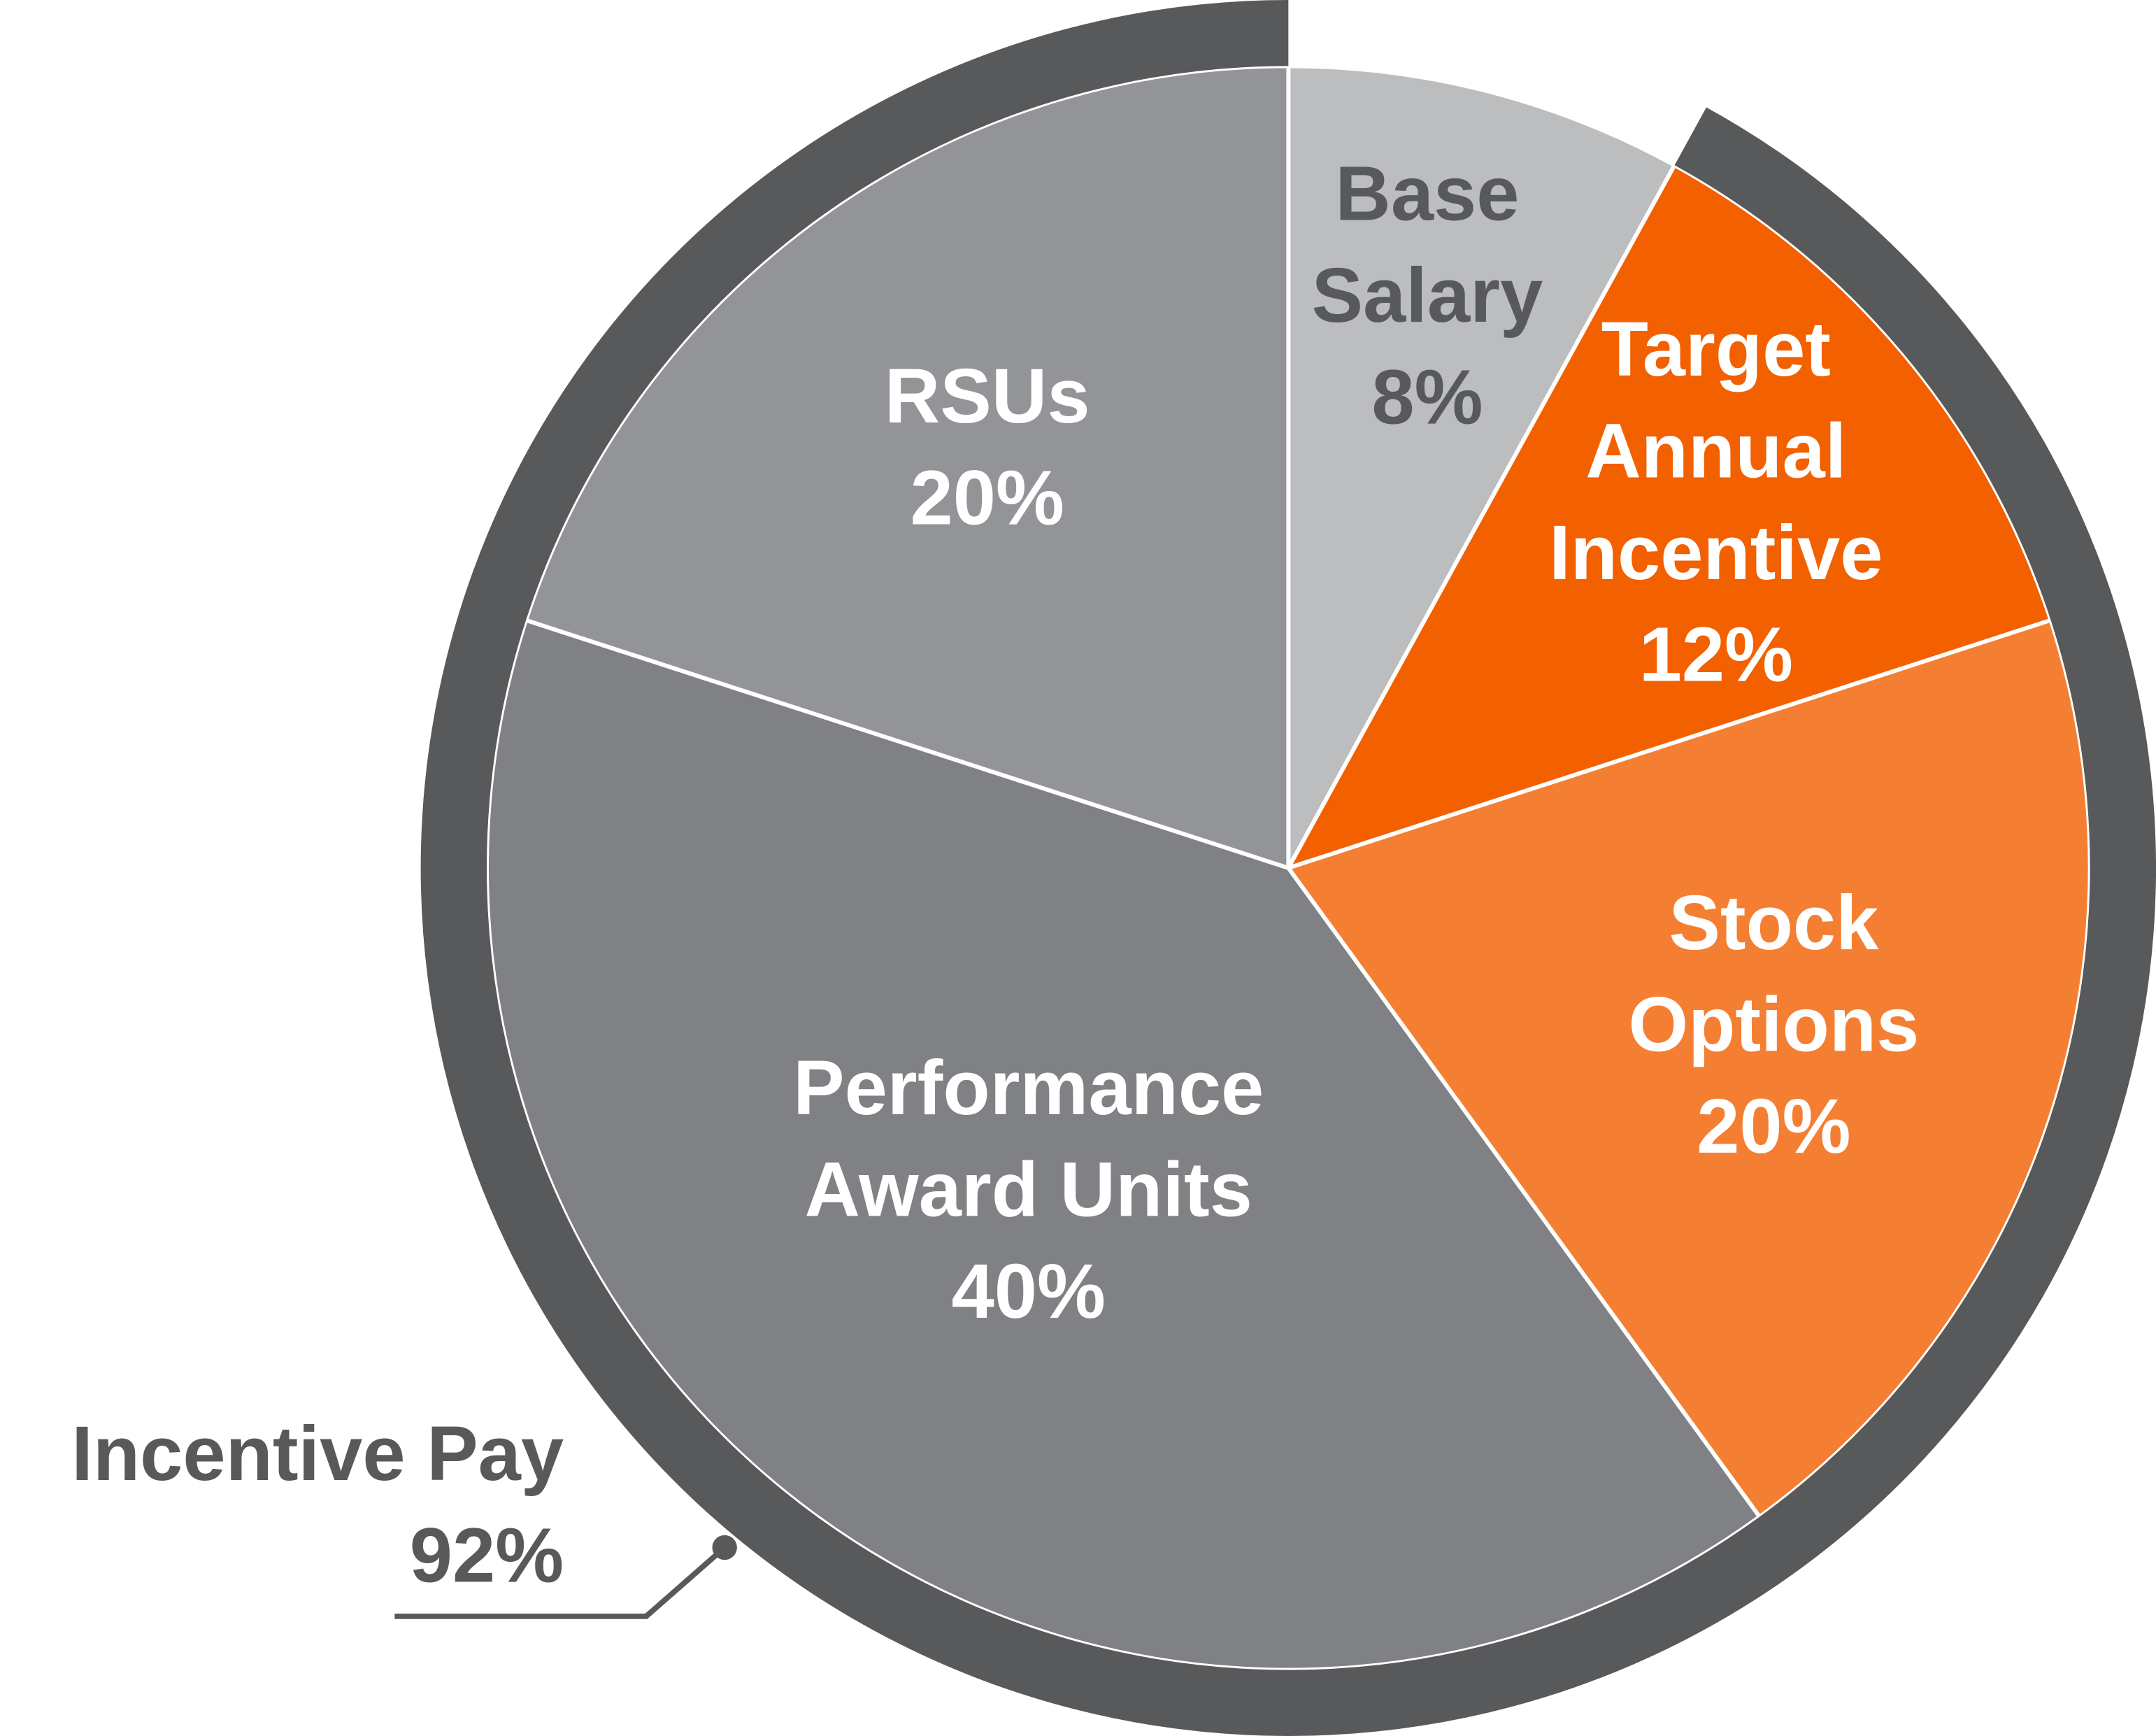  What do you see at coordinates (317, 1505) in the screenshot?
I see `annotation: Incentive Pay 92%` at bounding box center [317, 1505].